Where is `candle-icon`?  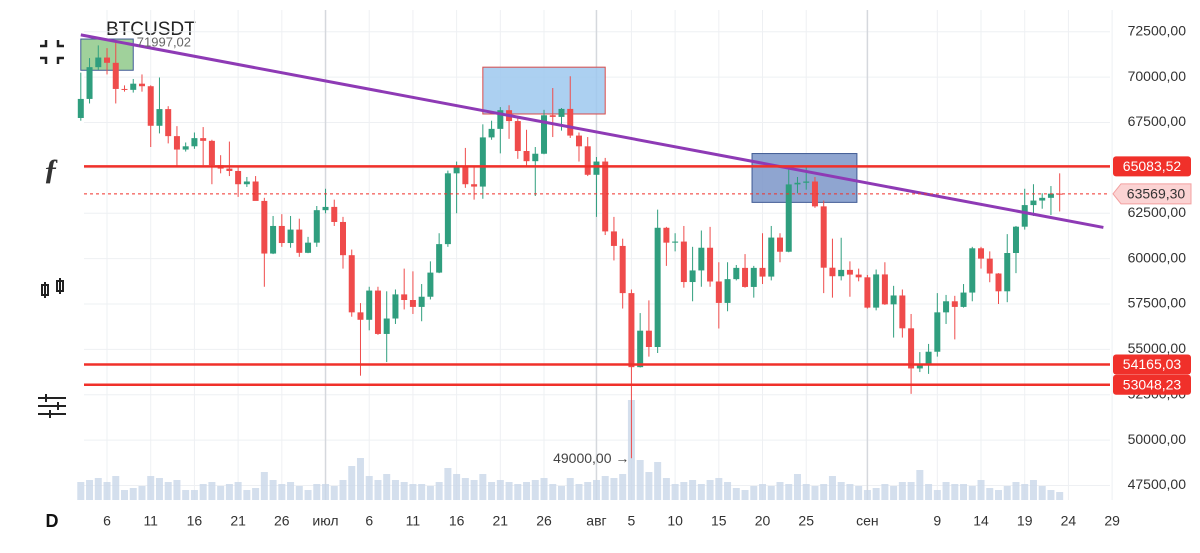
candle-icon is located at coordinates (52, 288).